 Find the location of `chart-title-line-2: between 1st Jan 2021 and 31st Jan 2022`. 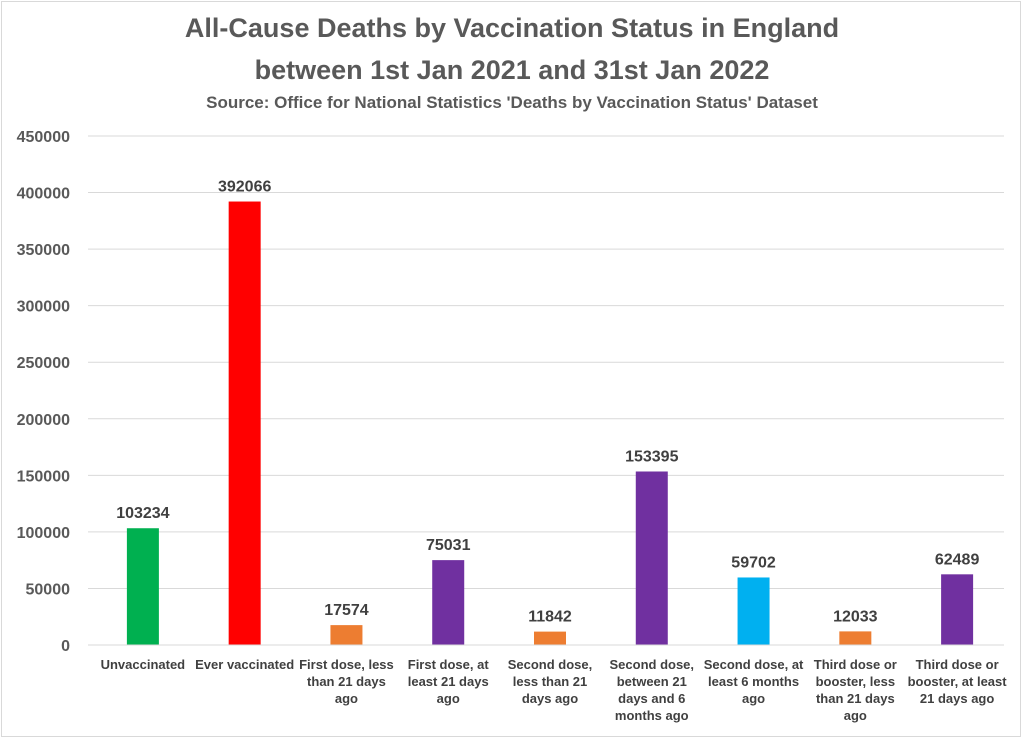

chart-title-line-2: between 1st Jan 2021 and 31st Jan 2022 is located at coordinates (512, 70).